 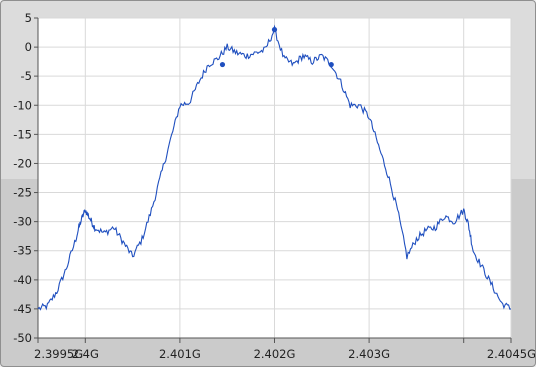 I want to click on x-tick-label: 2.401G, so click(x=180, y=354).